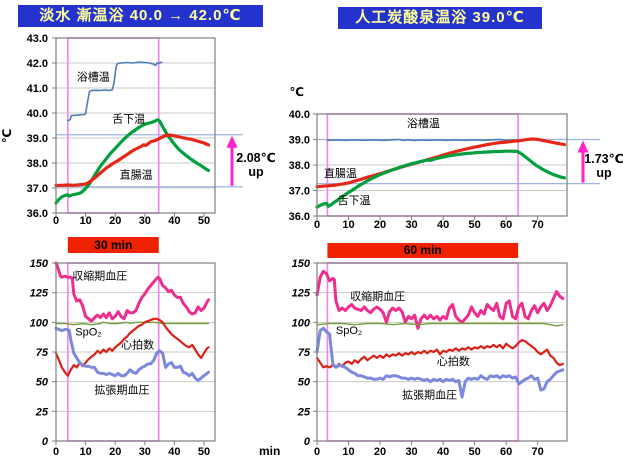 Image resolution: width=623 pixels, height=467 pixels. Describe the element at coordinates (128, 119) in the screenshot. I see `series-sublingual-temp-label: 舌下温` at that location.